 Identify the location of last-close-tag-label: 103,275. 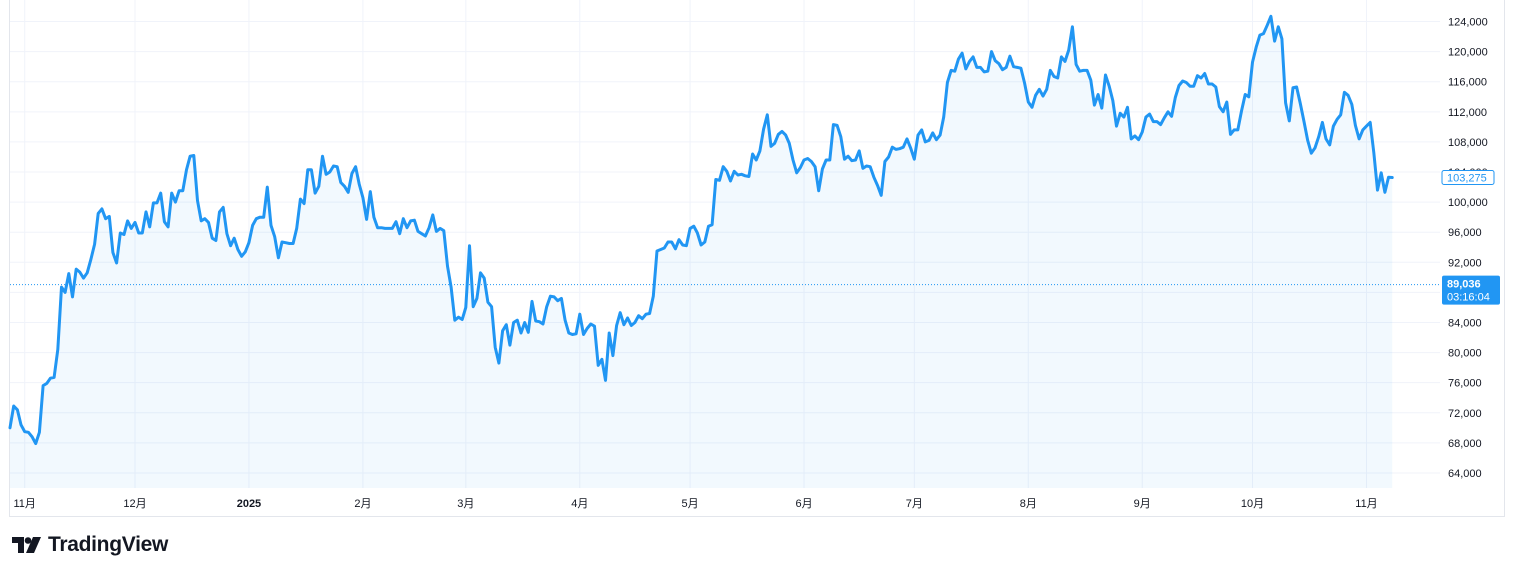
(1467, 178).